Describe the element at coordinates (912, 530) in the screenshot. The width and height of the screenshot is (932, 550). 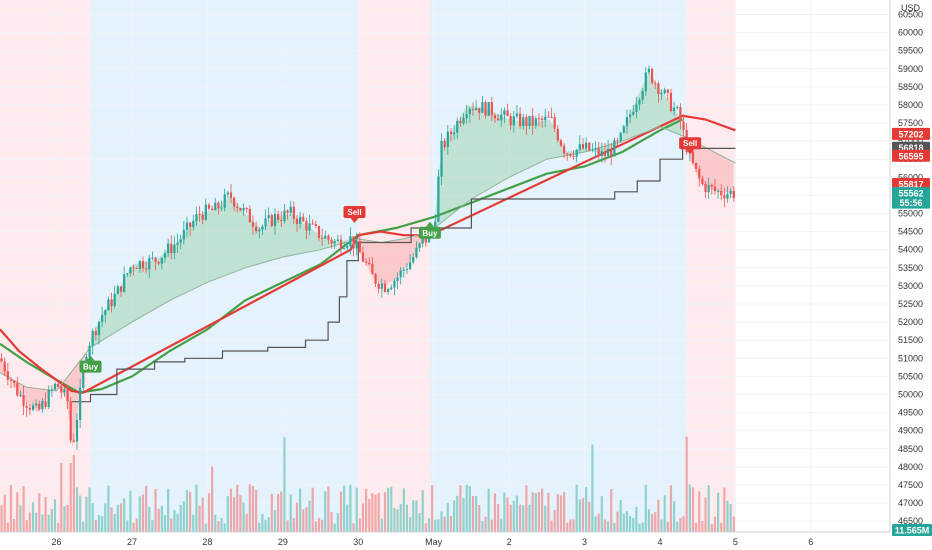
I see `volume-tag` at that location.